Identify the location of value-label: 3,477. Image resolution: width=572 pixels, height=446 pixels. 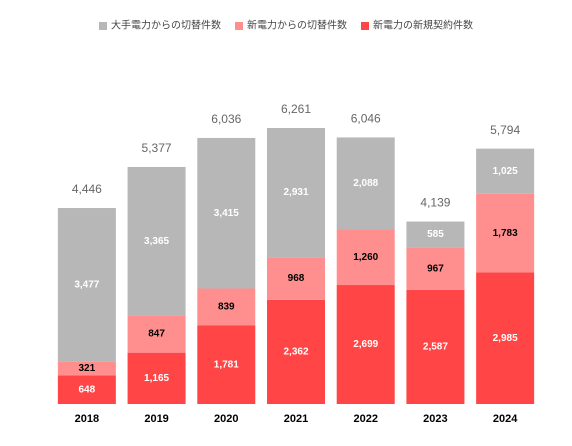
(86, 284).